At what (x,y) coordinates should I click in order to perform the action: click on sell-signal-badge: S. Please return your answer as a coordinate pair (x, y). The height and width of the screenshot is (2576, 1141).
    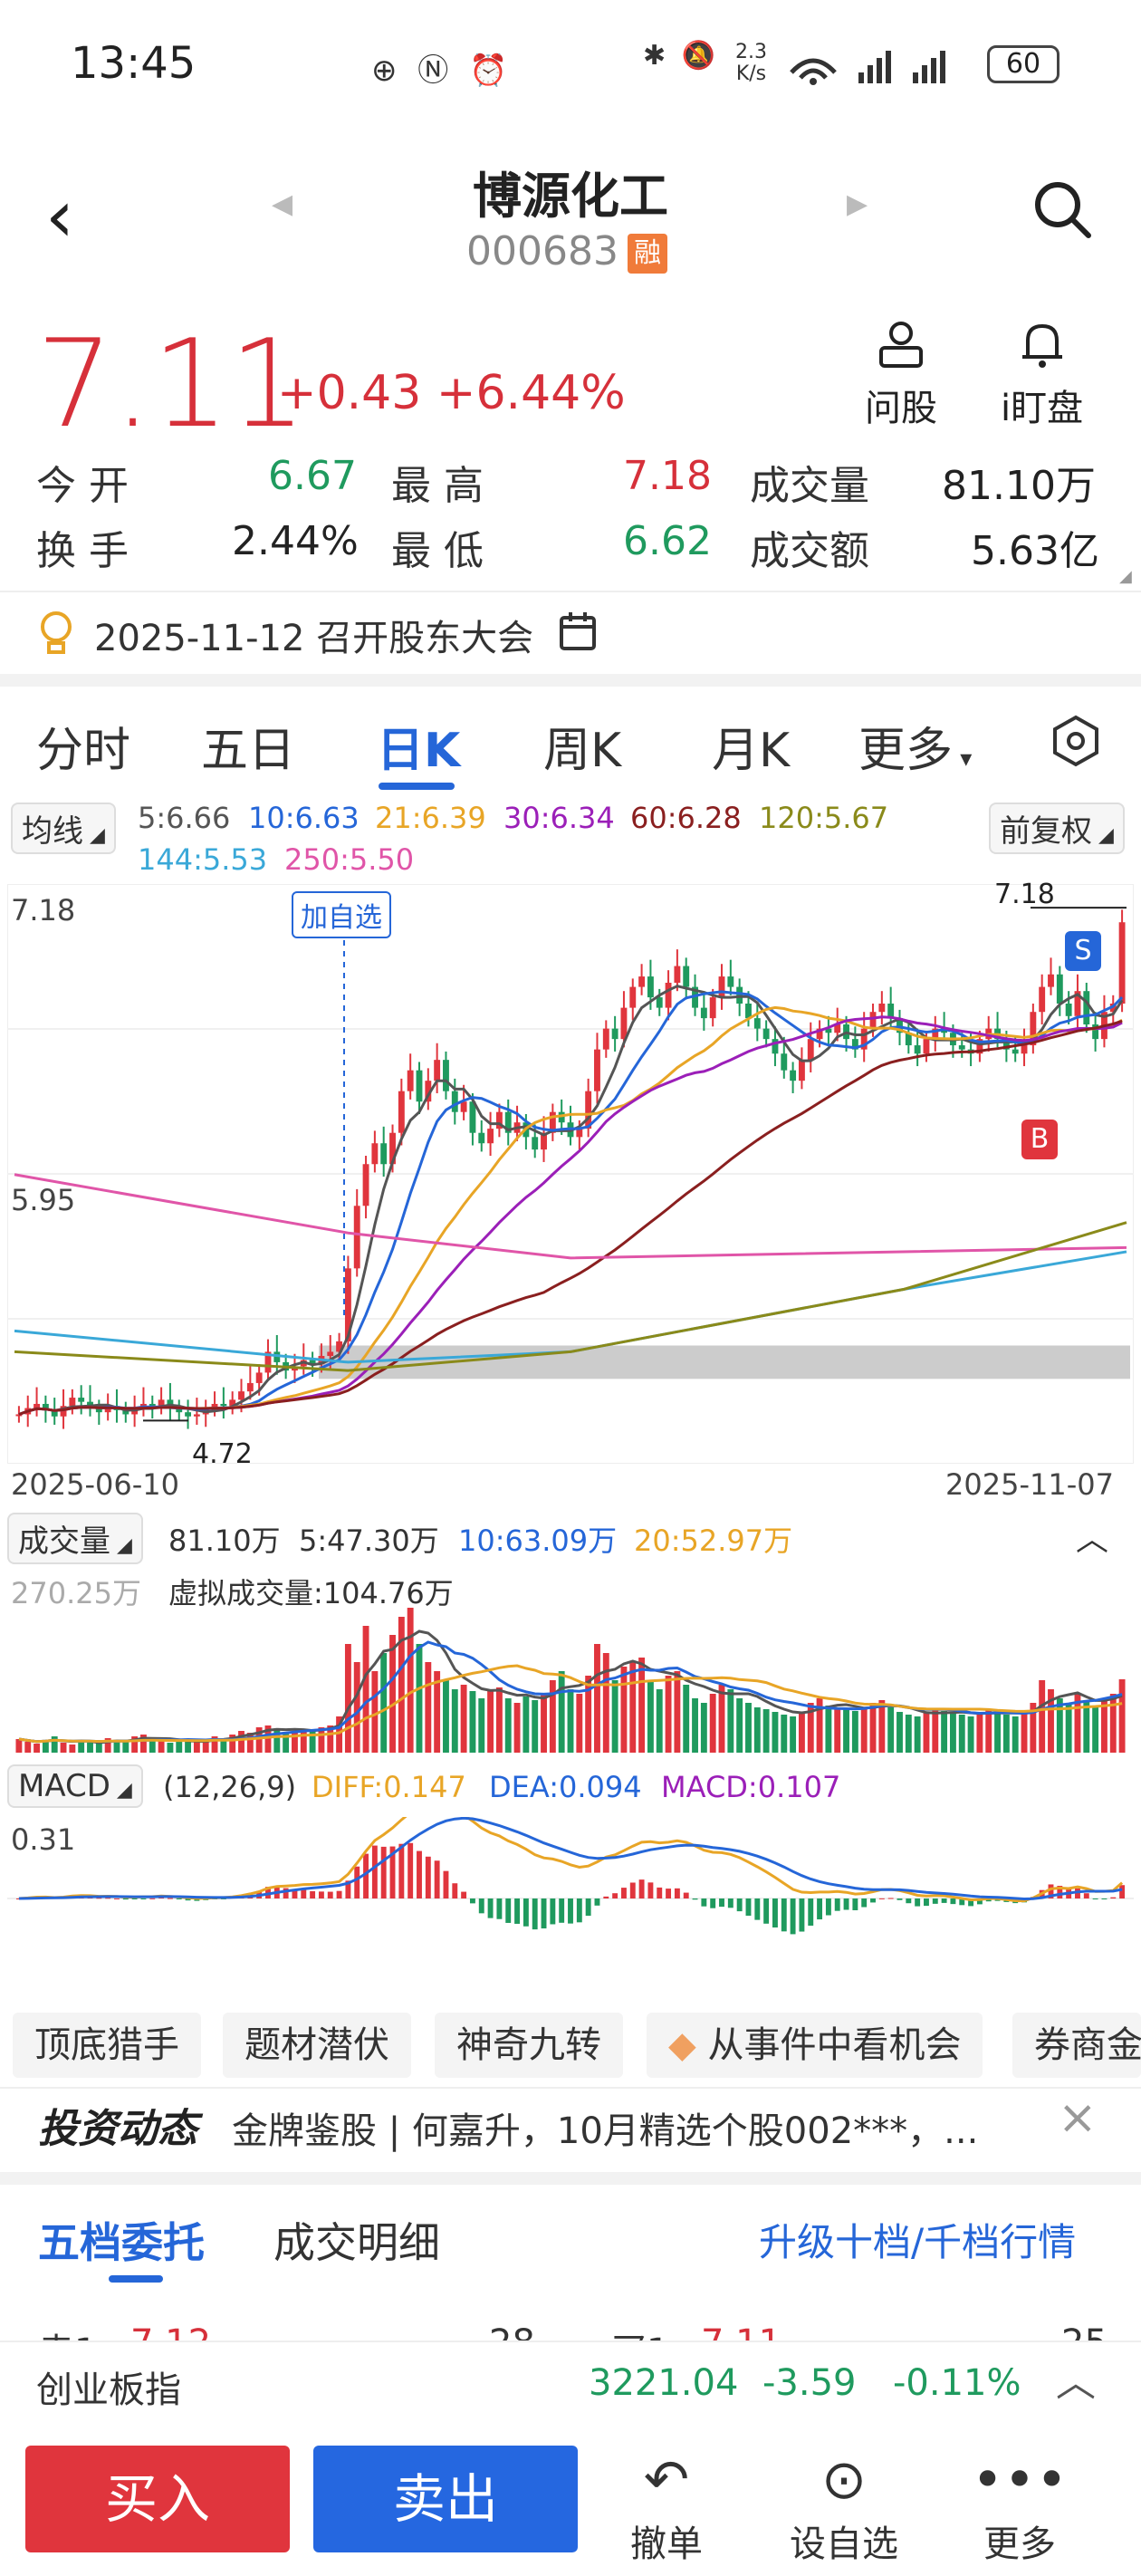
    Looking at the image, I should click on (1083, 951).